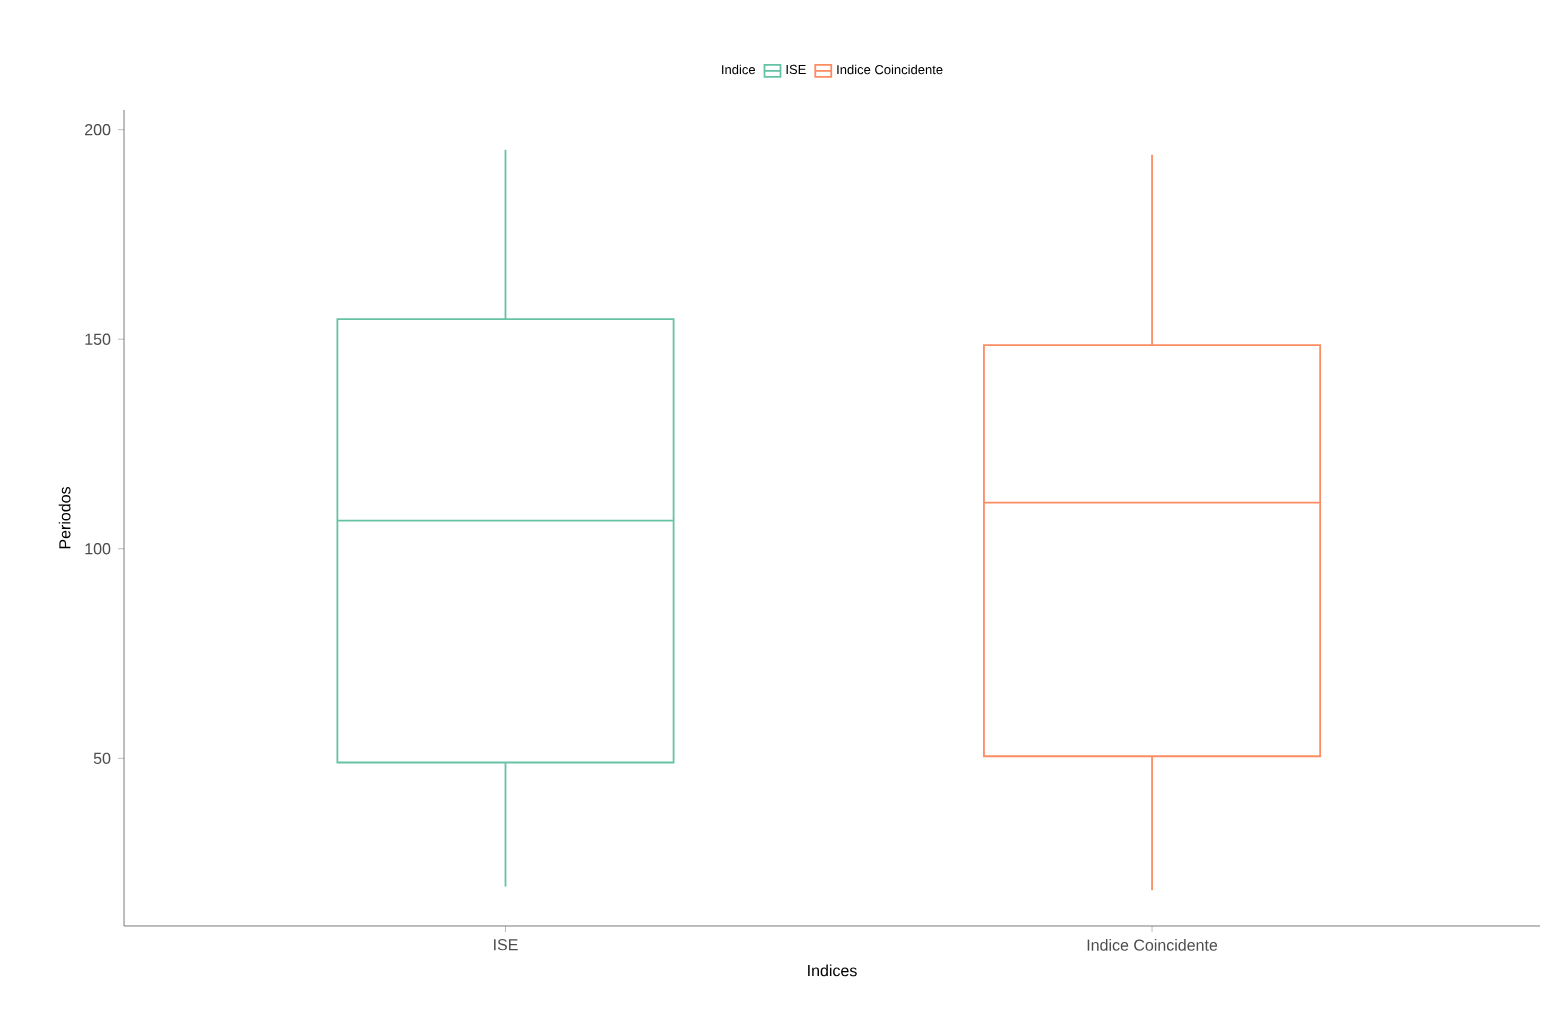 Image resolution: width=1546 pixels, height=1020 pixels. What do you see at coordinates (98, 130) in the screenshot?
I see `y-tick-label: 200` at bounding box center [98, 130].